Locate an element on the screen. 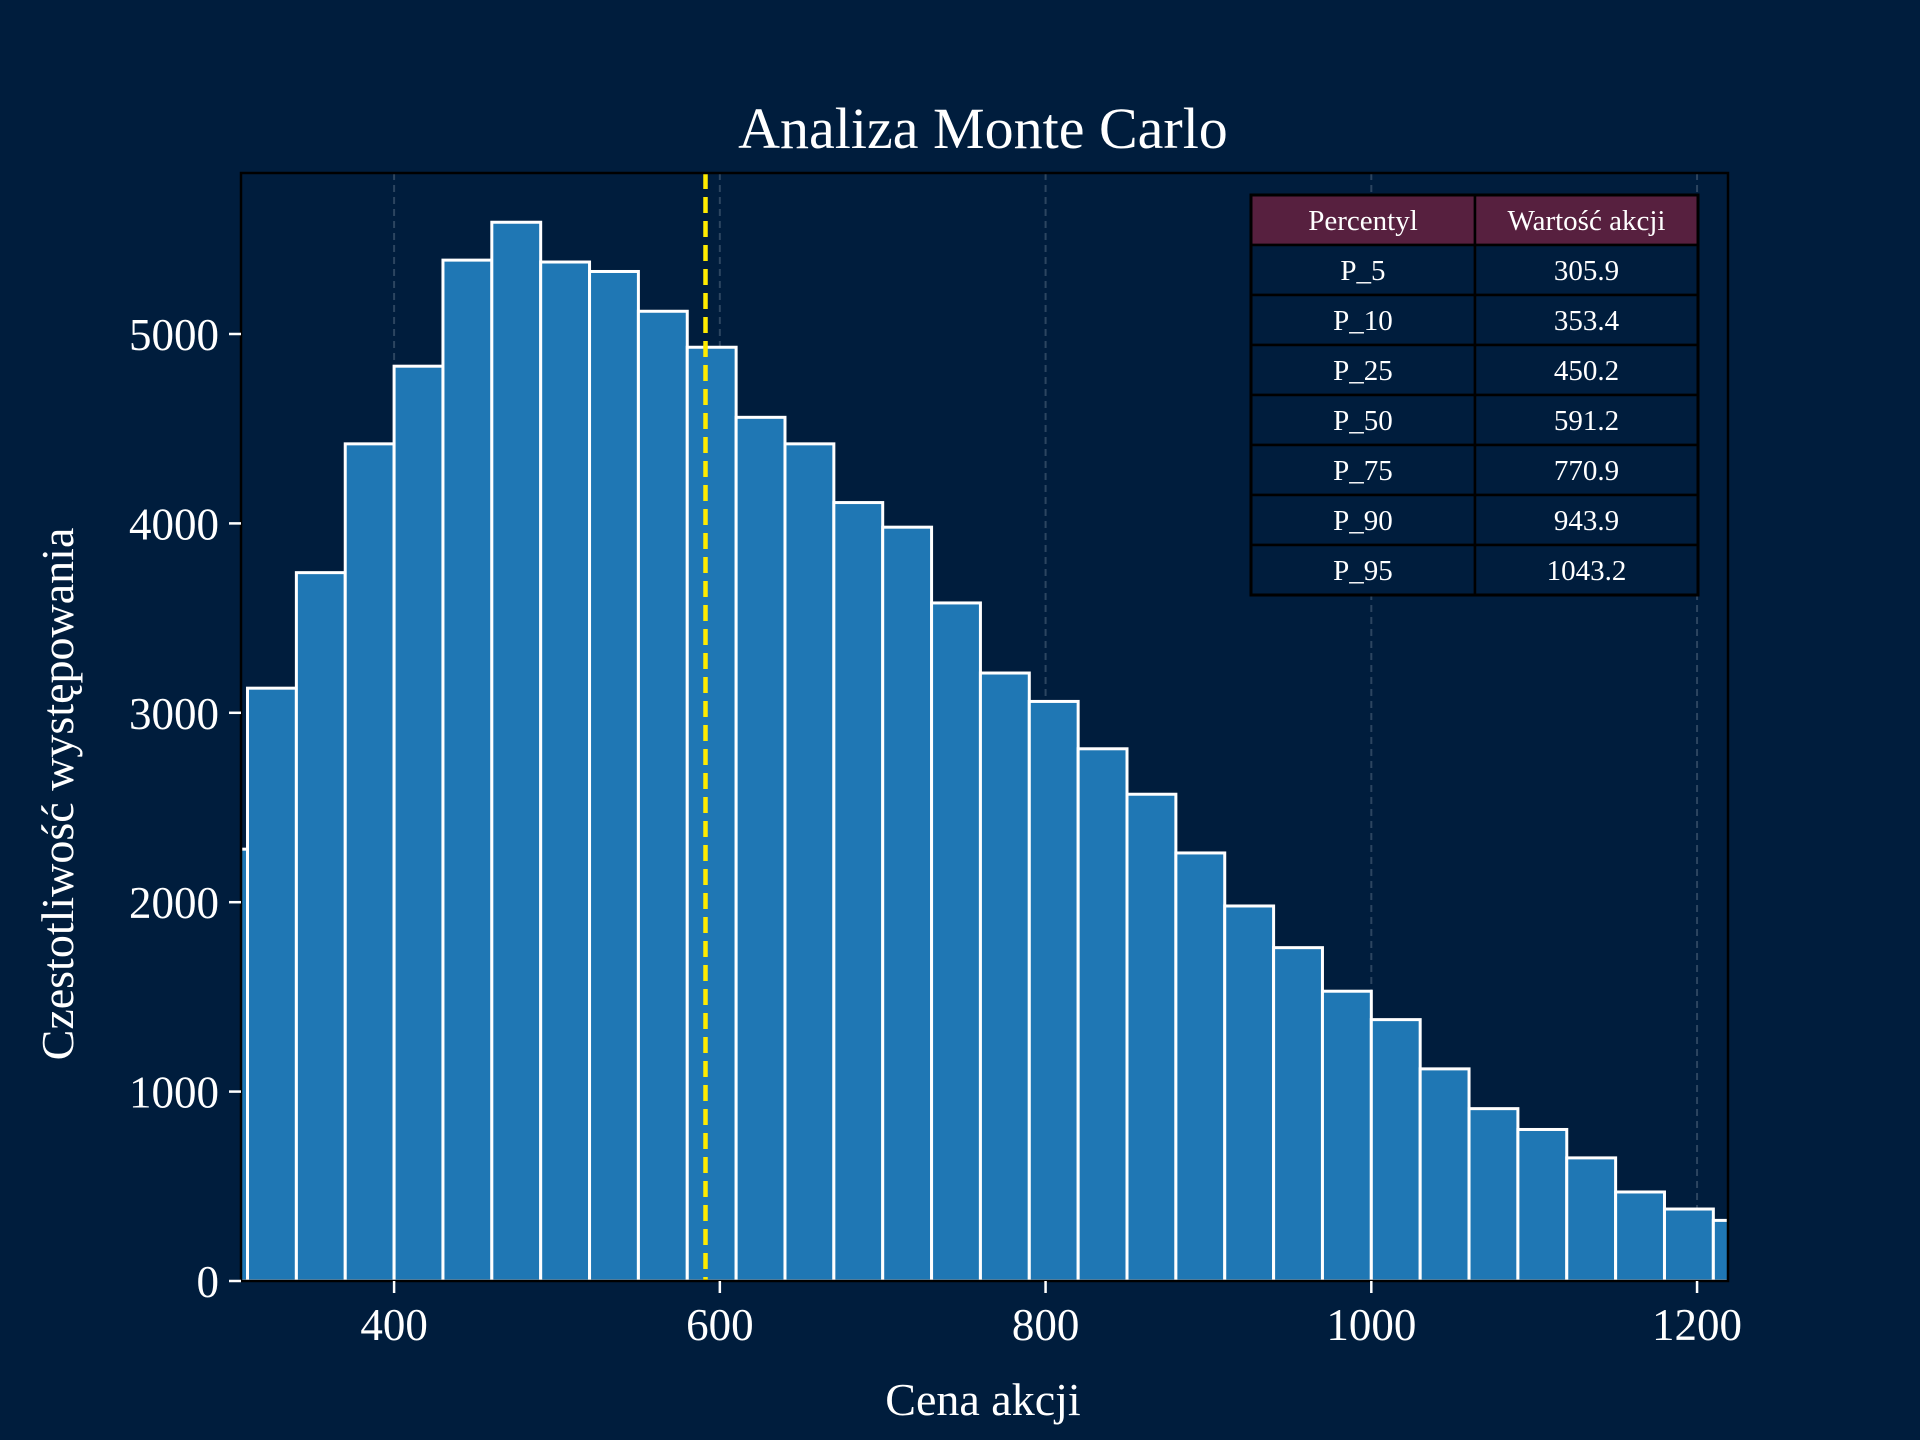 The height and width of the screenshot is (1440, 1920). table-cell-6-0: P_90 is located at coordinates (1363, 521).